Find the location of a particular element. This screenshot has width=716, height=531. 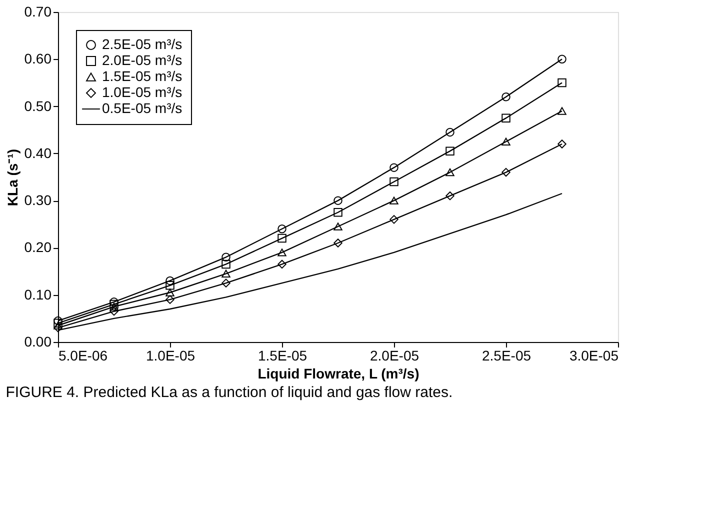

y-tick-label: 0.00 is located at coordinates (38, 342).